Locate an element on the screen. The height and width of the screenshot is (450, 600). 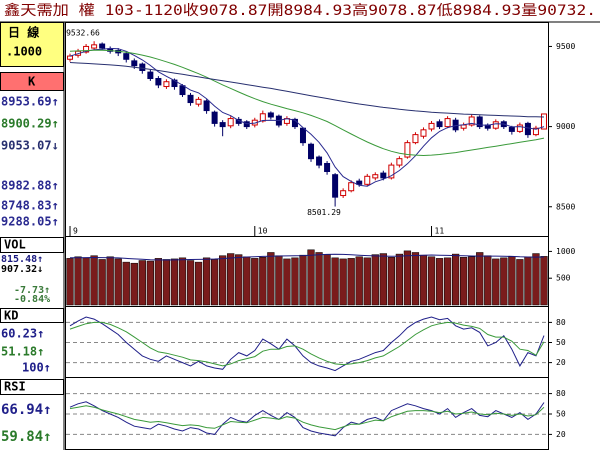
x-tick-label: 9 is located at coordinates (75, 231).